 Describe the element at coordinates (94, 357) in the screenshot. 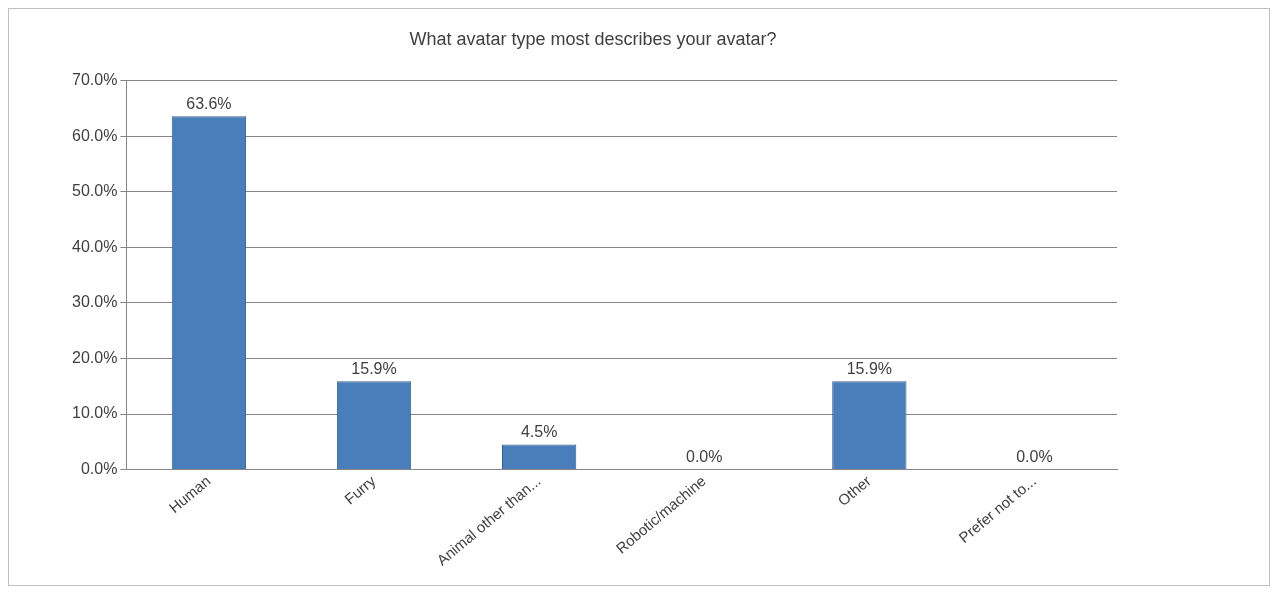

I see `y-tick-label: 20.0%` at that location.